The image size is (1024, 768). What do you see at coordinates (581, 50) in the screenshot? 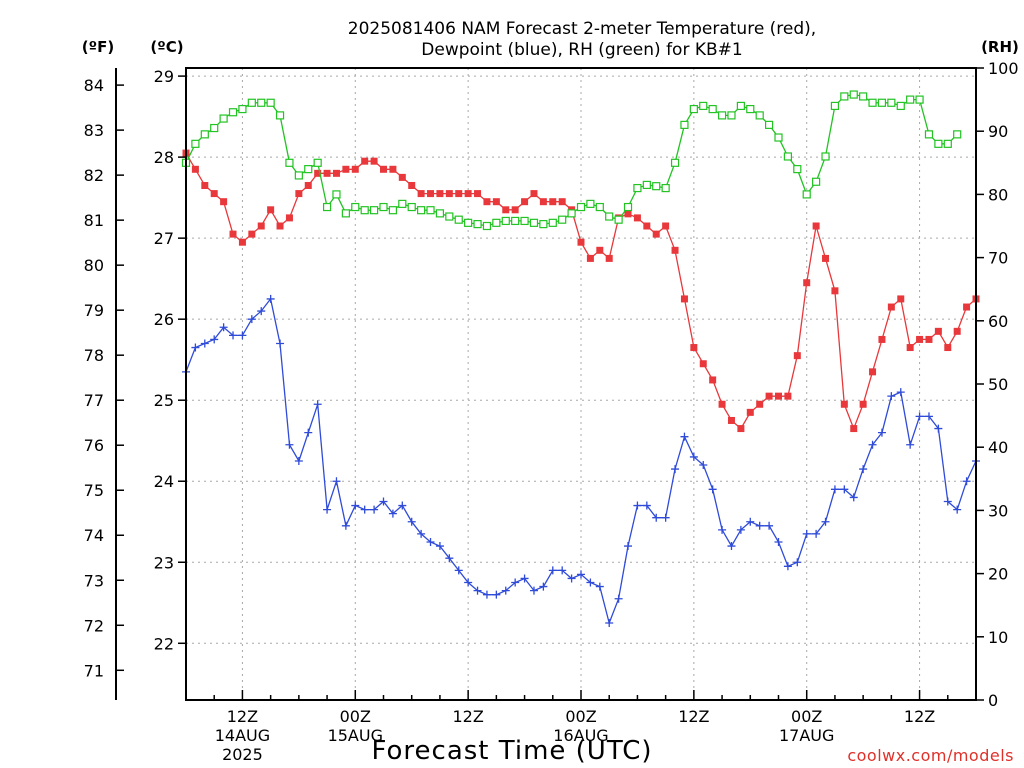
I see `chart-title-line2: Dewpoint (blue), RH (green) for KB#1` at bounding box center [581, 50].